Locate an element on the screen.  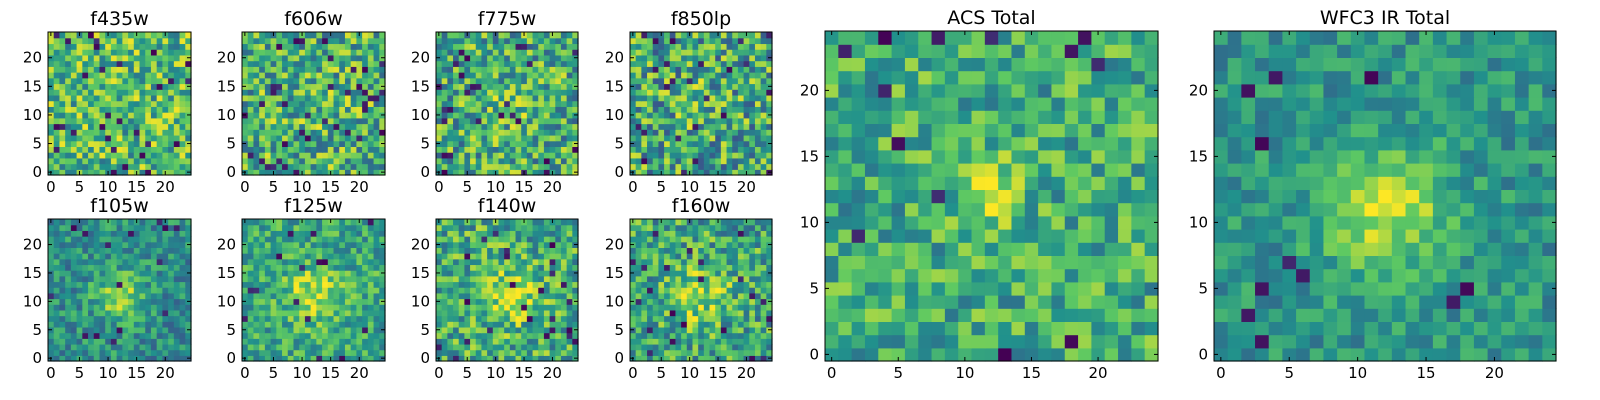
y-tick-label: 15 is located at coordinates (32, 86).